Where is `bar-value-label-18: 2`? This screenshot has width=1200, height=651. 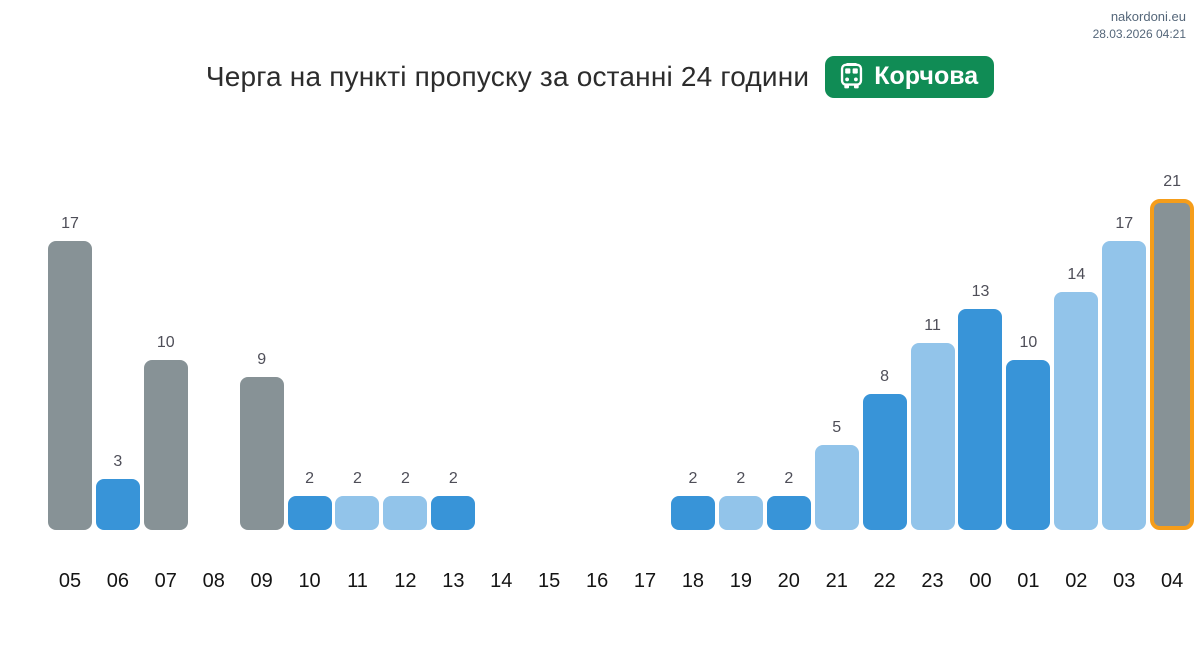
bar-value-label-18: 2 is located at coordinates (693, 478).